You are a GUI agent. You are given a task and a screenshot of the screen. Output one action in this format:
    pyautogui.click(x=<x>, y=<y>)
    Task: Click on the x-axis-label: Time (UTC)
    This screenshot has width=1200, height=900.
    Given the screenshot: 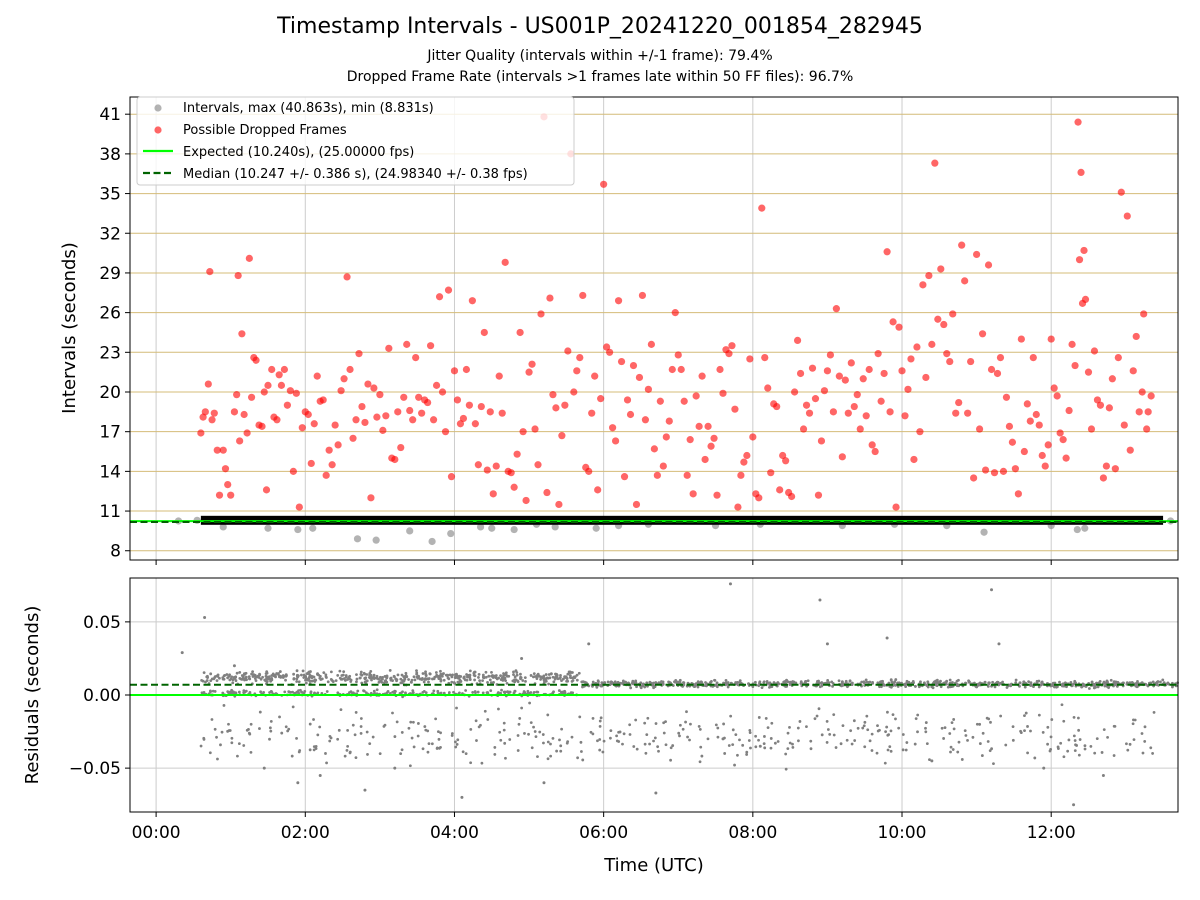 What is the action you would take?
    pyautogui.click(x=653, y=865)
    